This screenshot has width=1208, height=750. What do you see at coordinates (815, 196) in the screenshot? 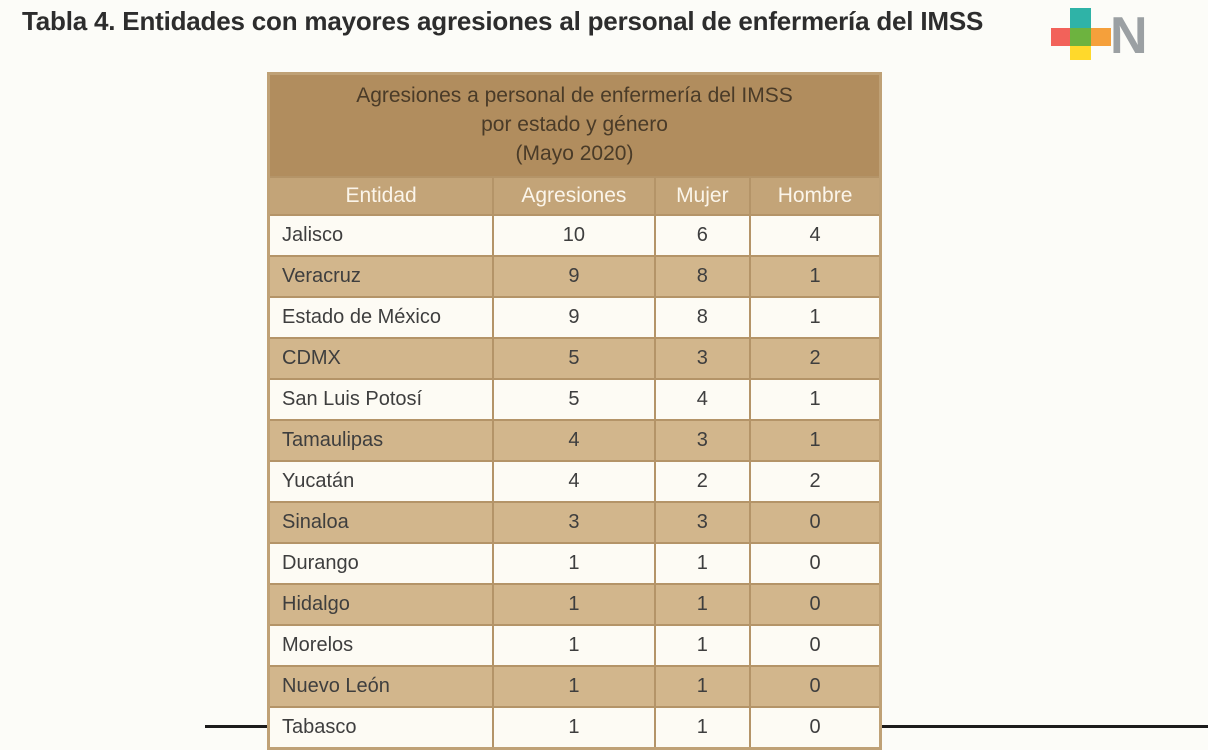
I see `column-header-hombre: Hombre` at bounding box center [815, 196].